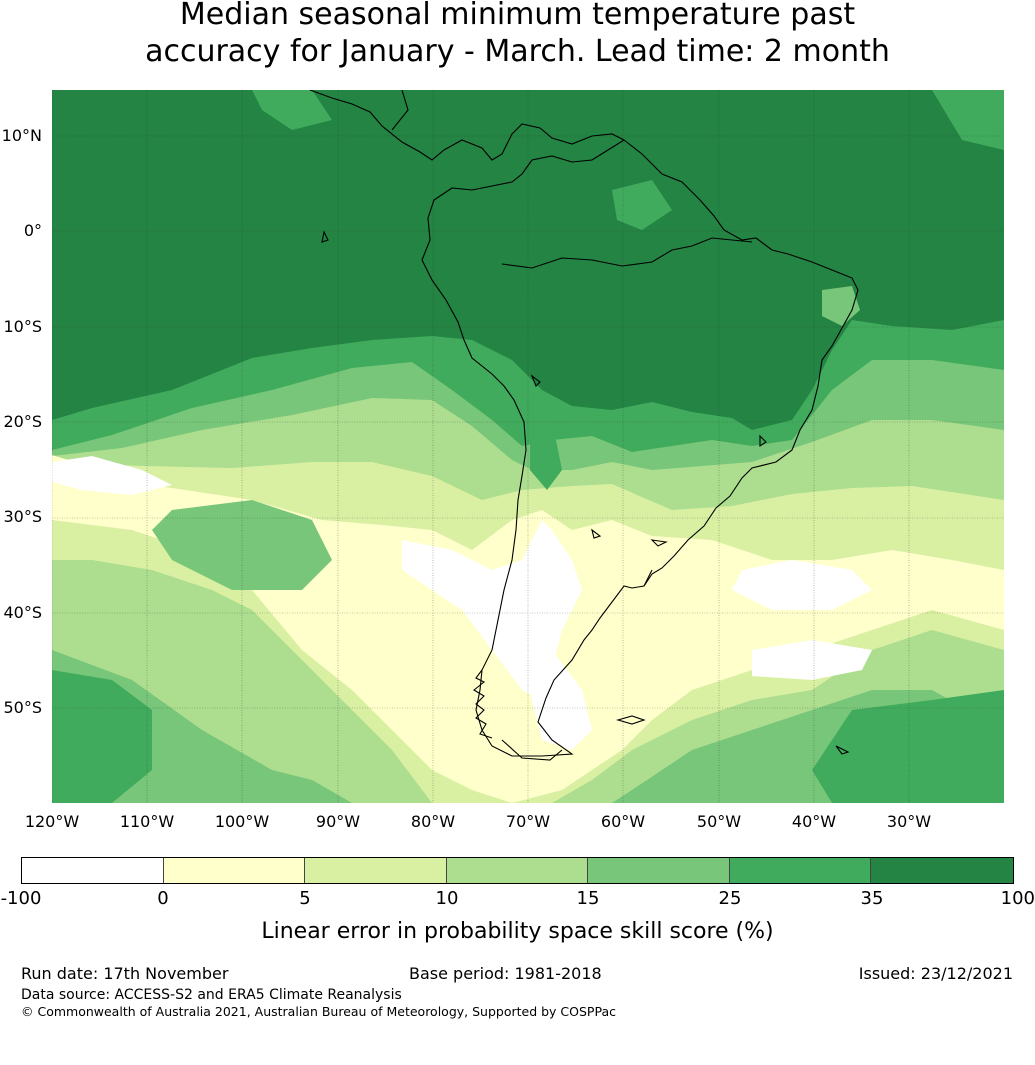 The image size is (1035, 1065). Describe the element at coordinates (588, 898) in the screenshot. I see `colorbar-tick-label: 15` at that location.